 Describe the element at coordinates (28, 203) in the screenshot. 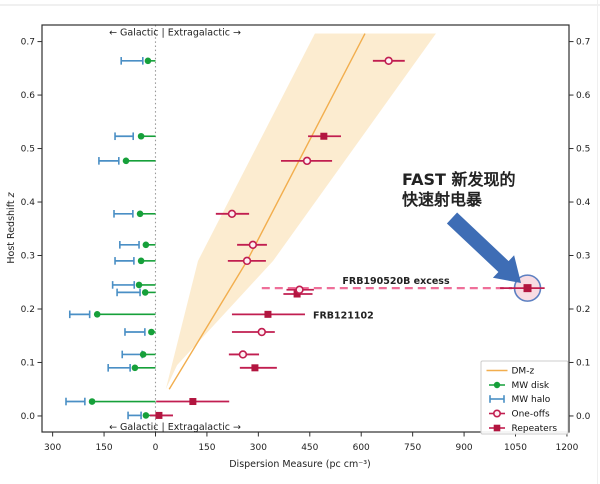

I see `y-tick-label-left: 0.4` at that location.